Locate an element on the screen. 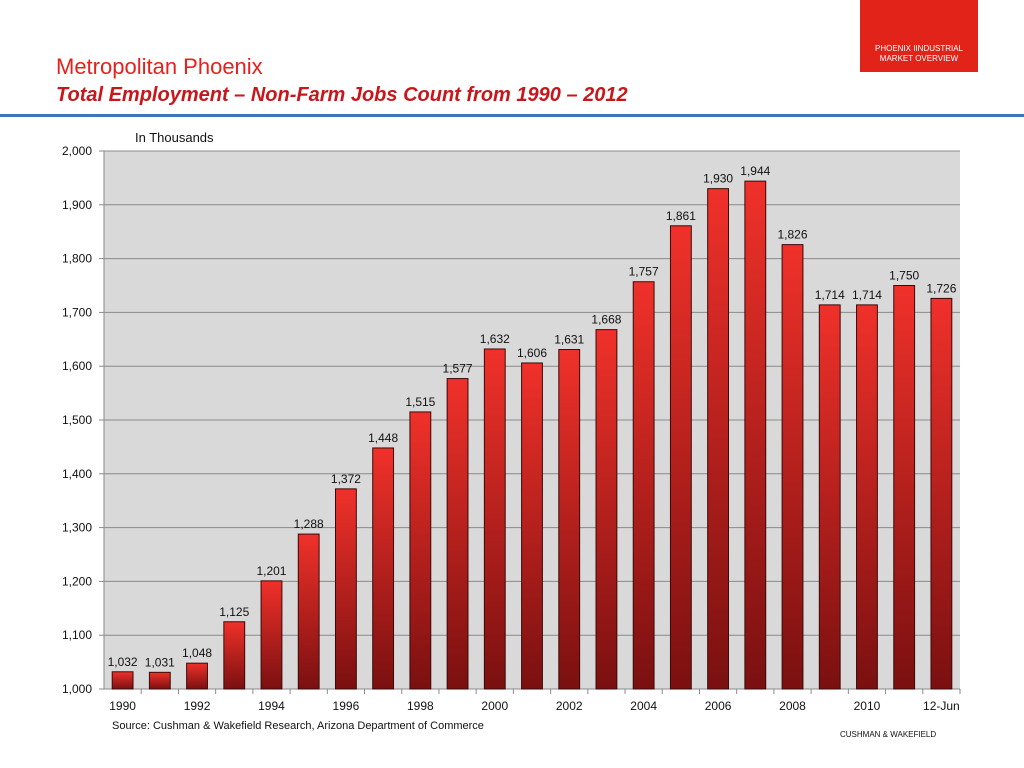  data-label: 1,515 is located at coordinates (420, 402).